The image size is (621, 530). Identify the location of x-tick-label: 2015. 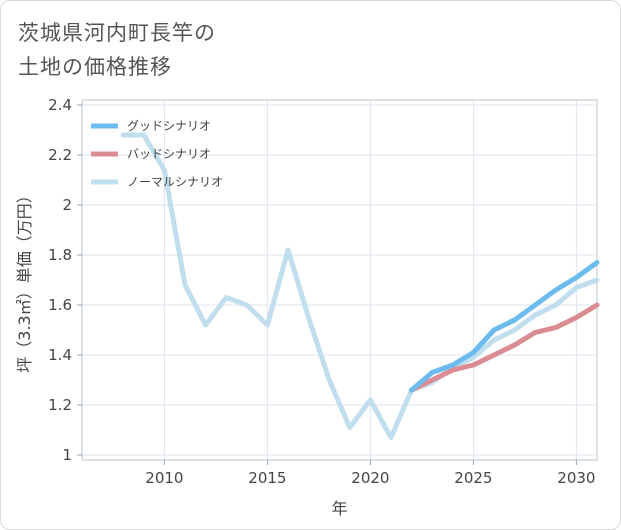
(267, 478).